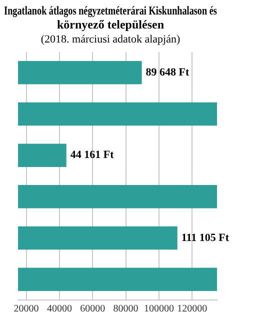 The image size is (267, 322). Describe the element at coordinates (125, 309) in the screenshot. I see `x-tick-label: 80000` at that location.